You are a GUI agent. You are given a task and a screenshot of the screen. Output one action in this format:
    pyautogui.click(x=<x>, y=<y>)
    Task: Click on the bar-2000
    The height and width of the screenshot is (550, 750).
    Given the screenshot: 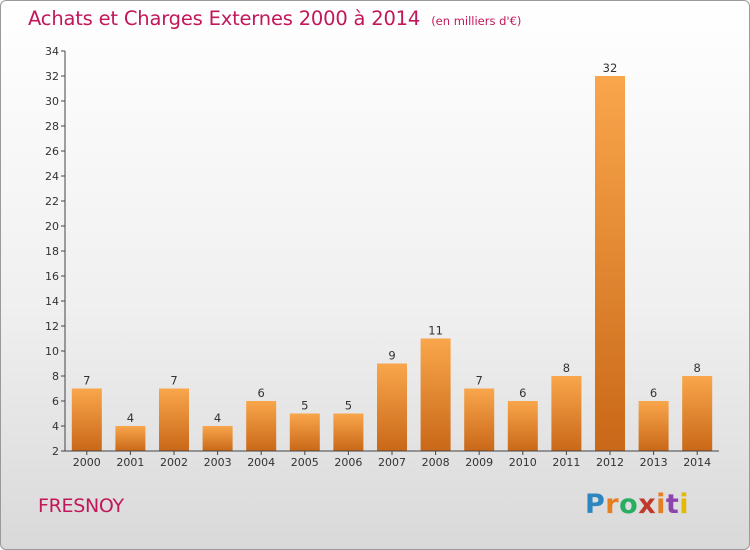 What is the action you would take?
    pyautogui.click(x=86, y=419)
    